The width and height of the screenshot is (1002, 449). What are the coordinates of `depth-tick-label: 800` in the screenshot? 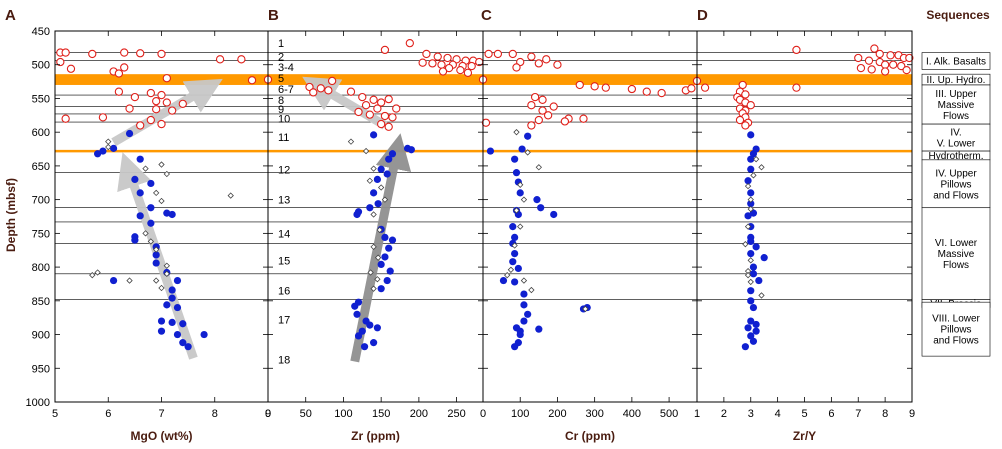 It's located at (41, 268).